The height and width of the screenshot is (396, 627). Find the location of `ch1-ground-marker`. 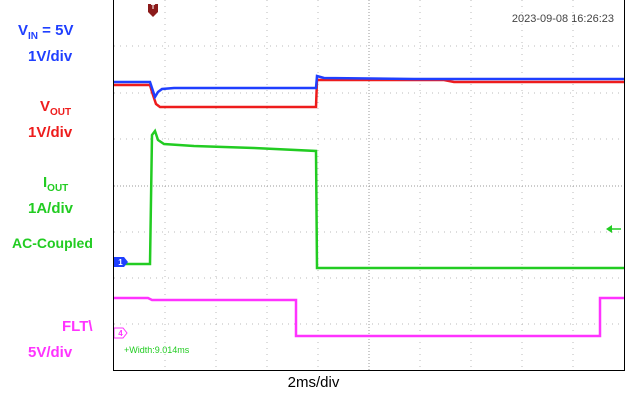

ch1-ground-marker is located at coordinates (121, 262).